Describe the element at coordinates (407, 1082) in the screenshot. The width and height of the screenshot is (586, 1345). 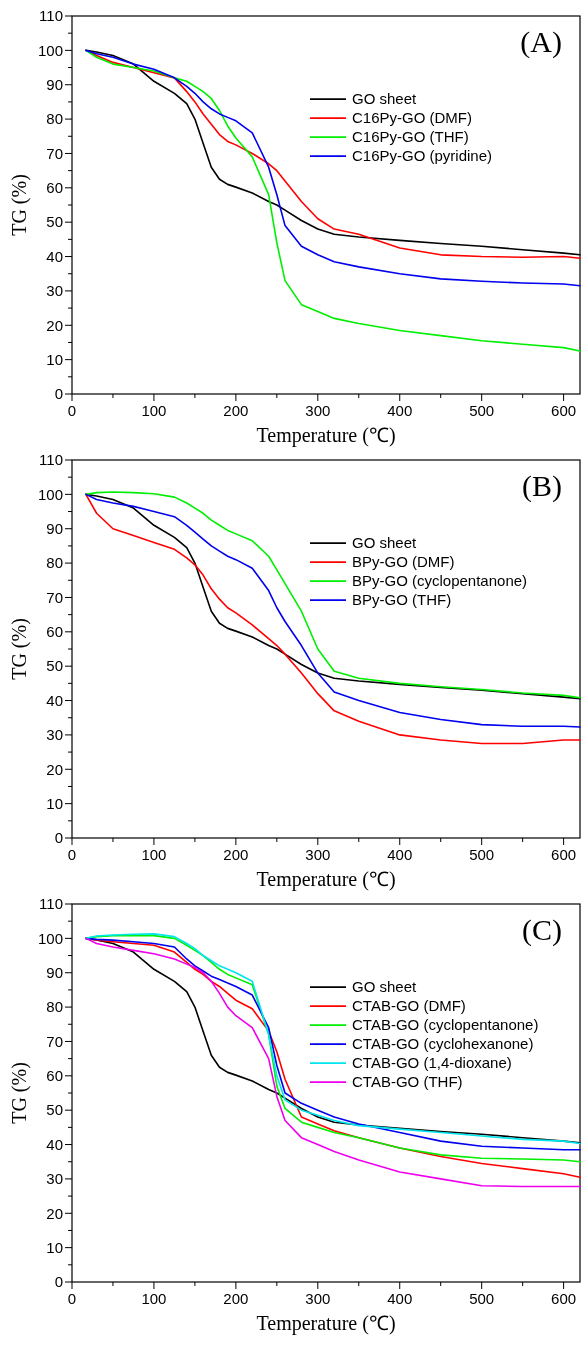
I see `legend-label: CTAB-GO (THF)` at that location.